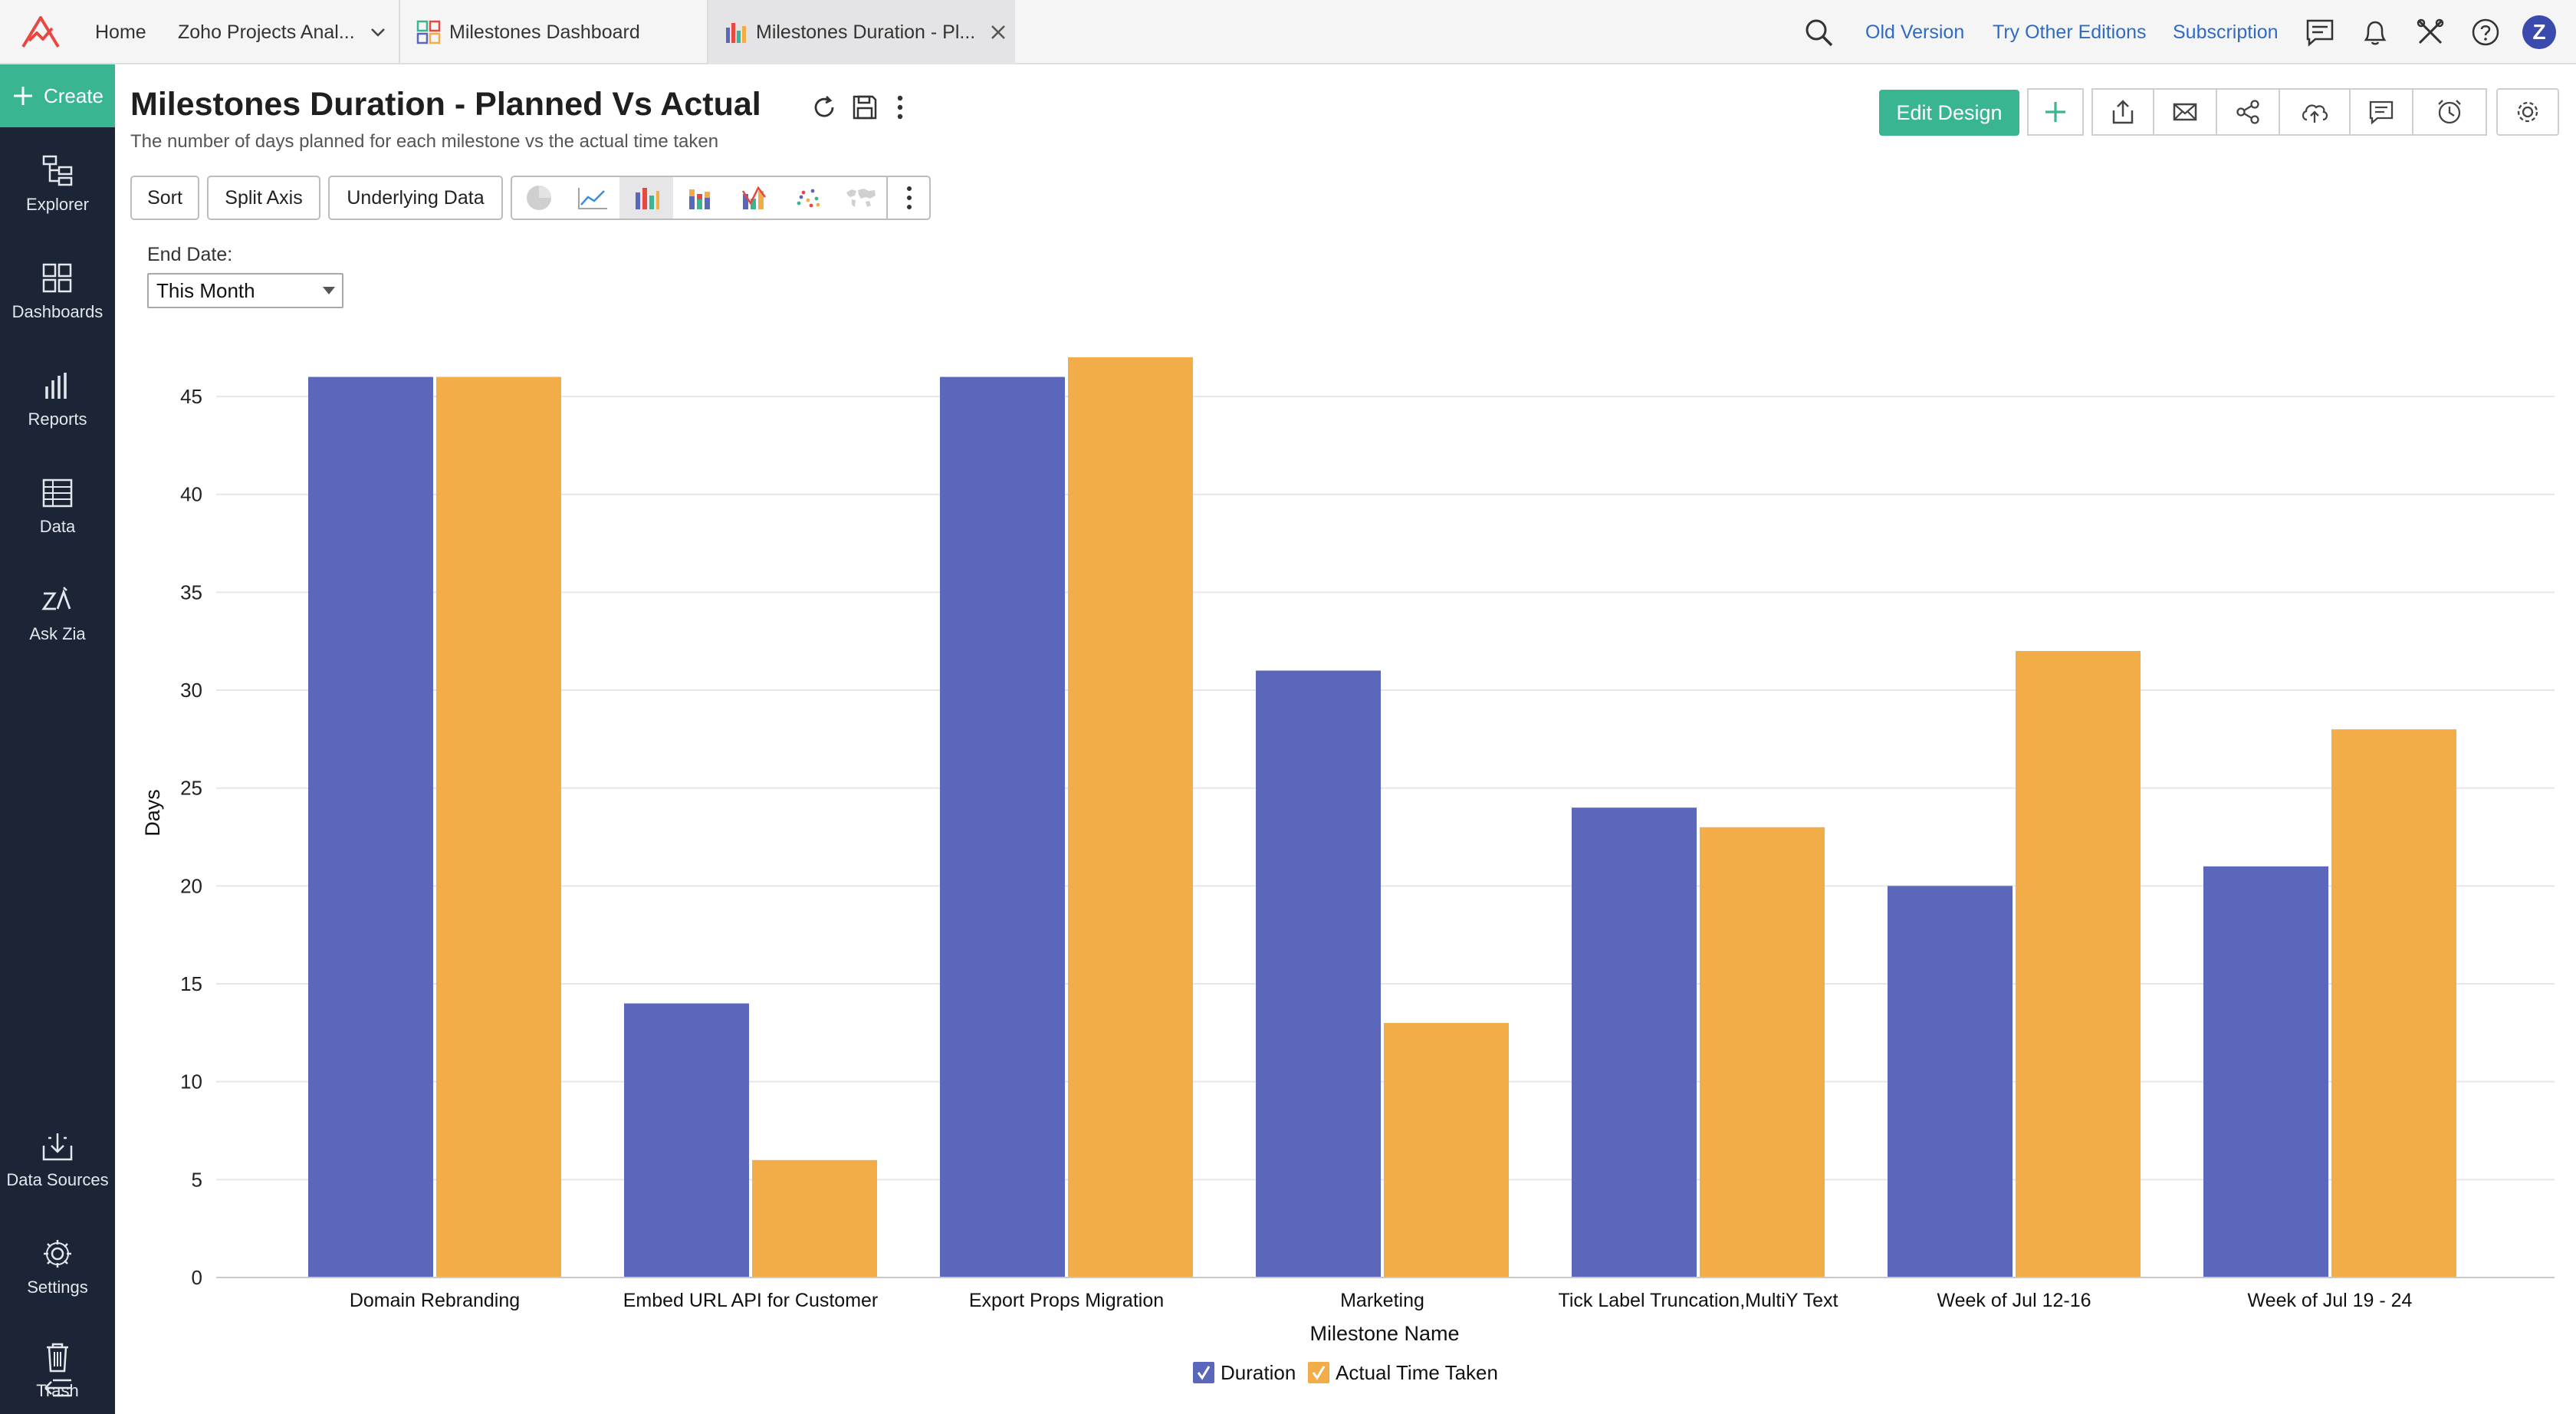 This screenshot has height=1414, width=2576. Describe the element at coordinates (191, 983) in the screenshot. I see `y-tick-label: 15` at that location.